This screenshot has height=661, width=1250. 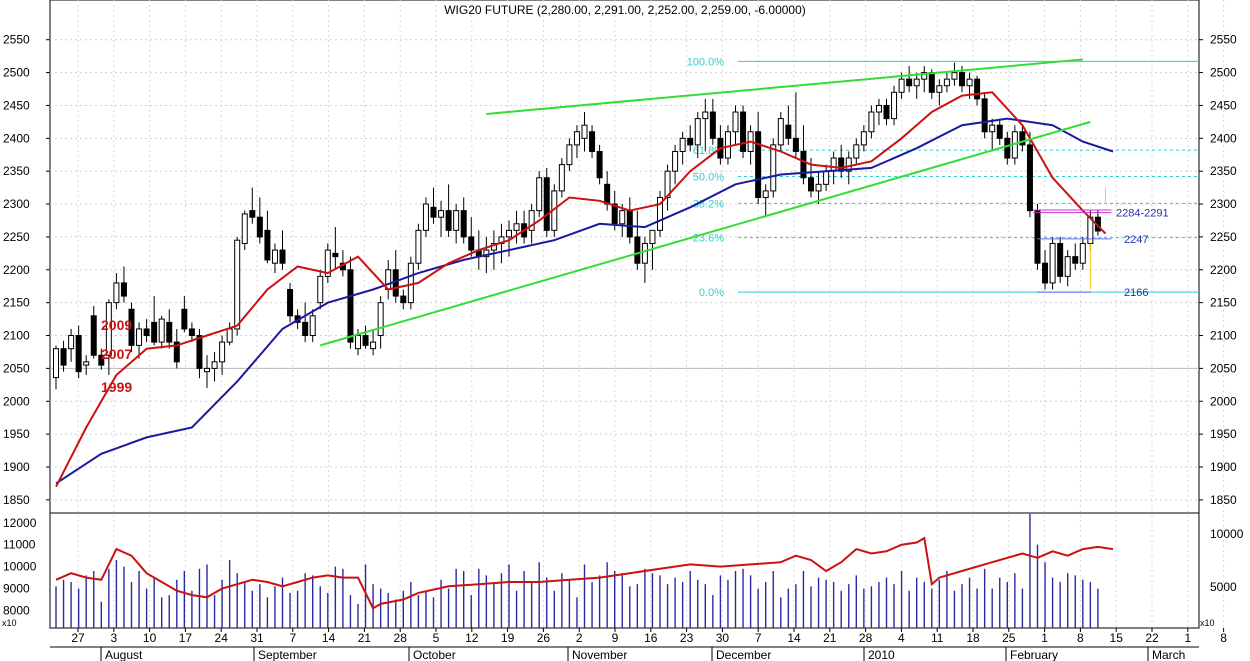 I want to click on price-tick-left: 2400, so click(x=16, y=138).